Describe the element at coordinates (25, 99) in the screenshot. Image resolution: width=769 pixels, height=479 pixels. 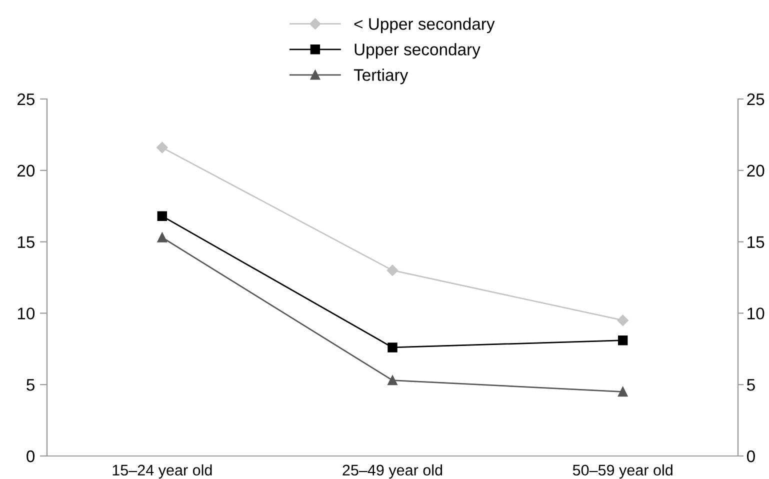
I see `y-tick-label: 25` at that location.